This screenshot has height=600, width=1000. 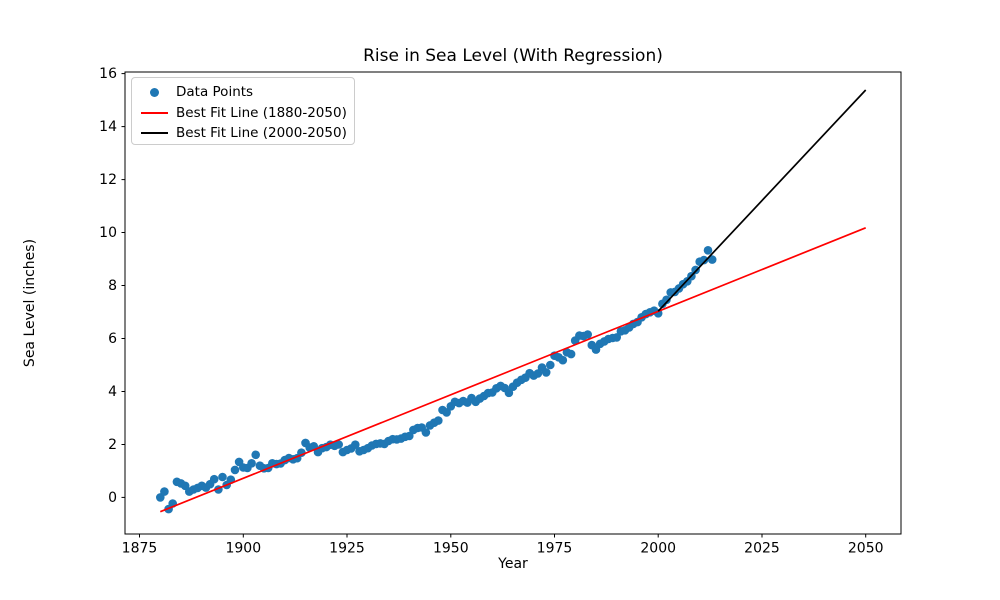 What do you see at coordinates (108, 233) in the screenshot?
I see `y-tick-label: 10` at bounding box center [108, 233].